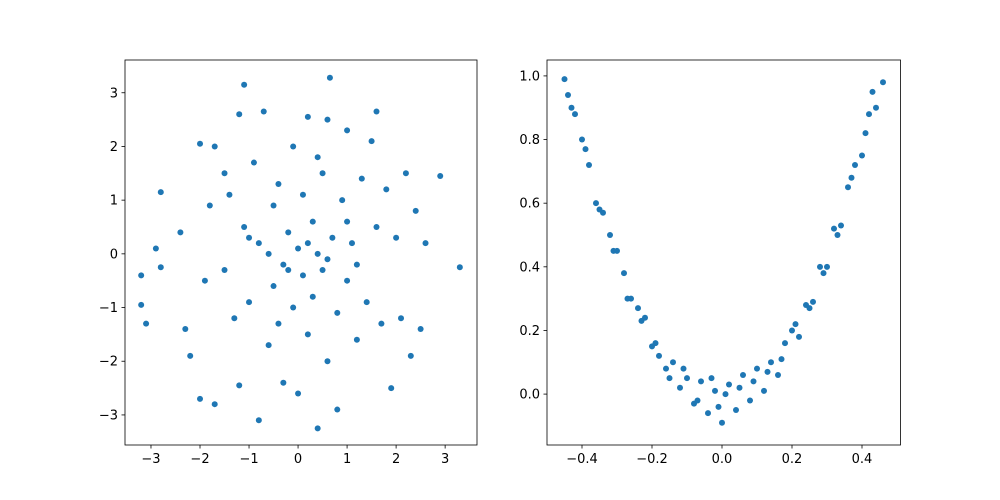 The image size is (1000, 500). I want to click on x-tick-label: −0.2, so click(652, 459).